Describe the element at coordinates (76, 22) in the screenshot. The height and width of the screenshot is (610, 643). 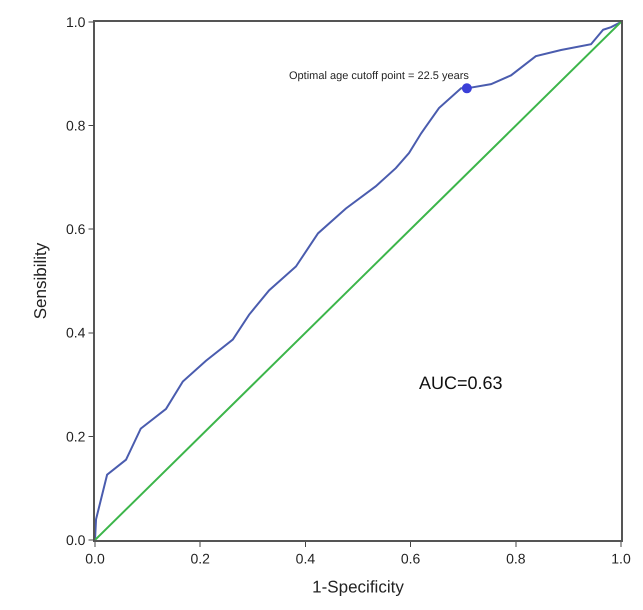
I see `y-tick-label: 1.0` at that location.